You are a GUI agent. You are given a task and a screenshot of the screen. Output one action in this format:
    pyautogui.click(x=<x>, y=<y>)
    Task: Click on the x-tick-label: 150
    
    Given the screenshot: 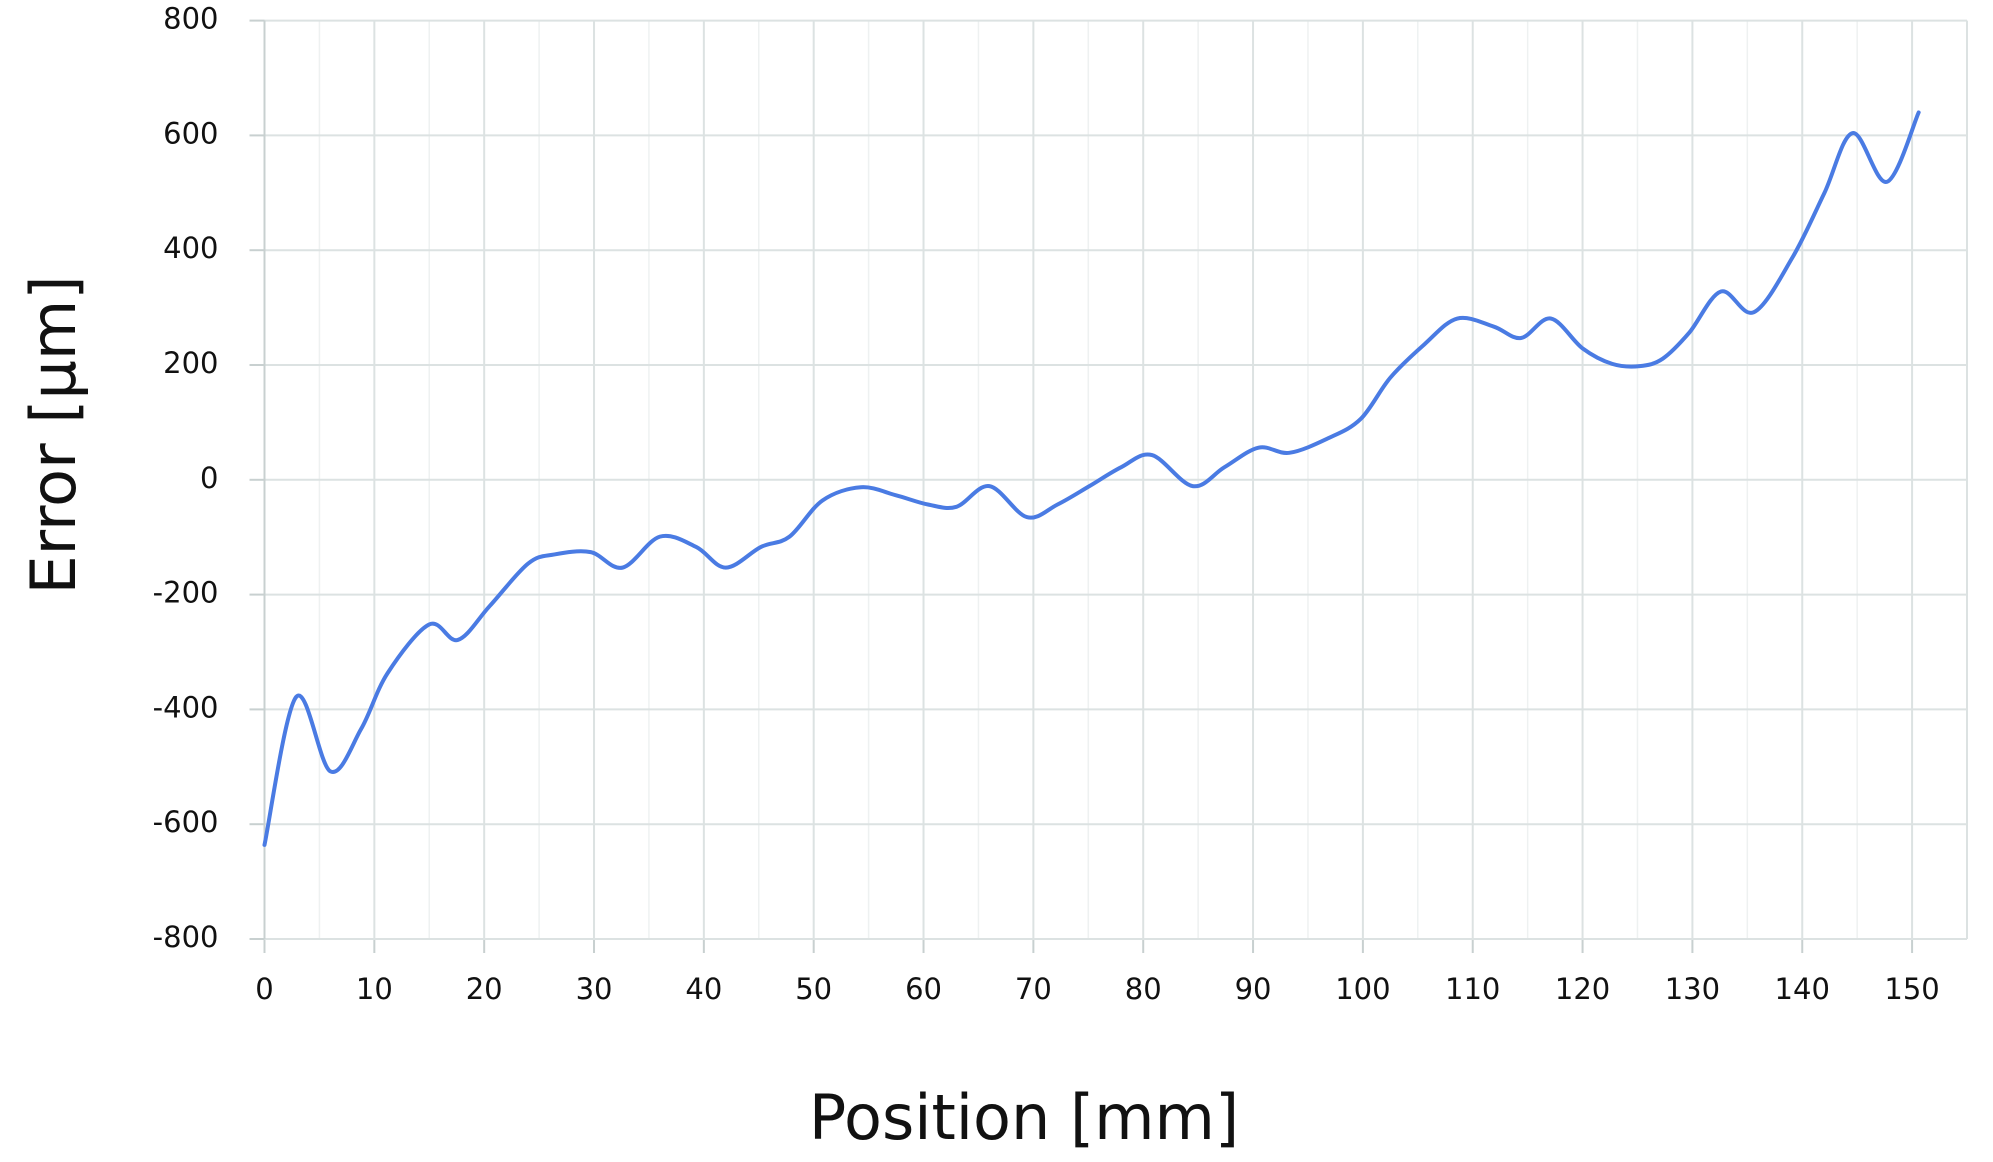 What is the action you would take?
    pyautogui.click(x=1911, y=989)
    